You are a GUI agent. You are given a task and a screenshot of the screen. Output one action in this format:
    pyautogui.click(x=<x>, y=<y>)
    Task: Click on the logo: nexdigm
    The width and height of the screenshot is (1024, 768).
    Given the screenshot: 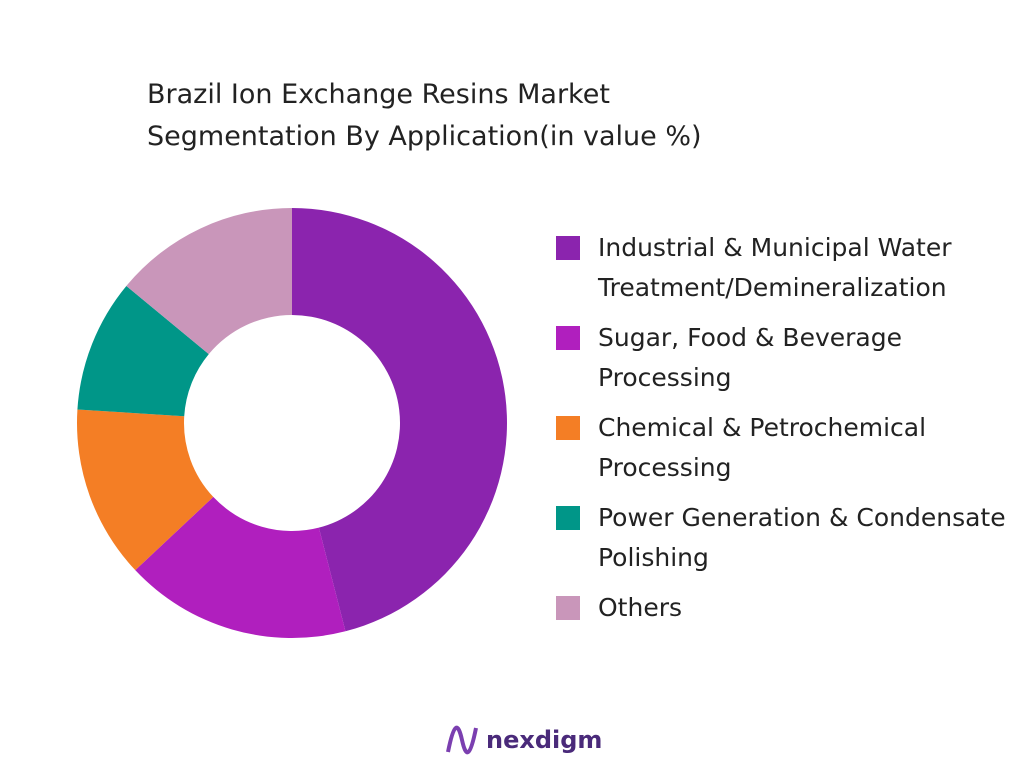 What is the action you would take?
    pyautogui.click(x=523, y=740)
    